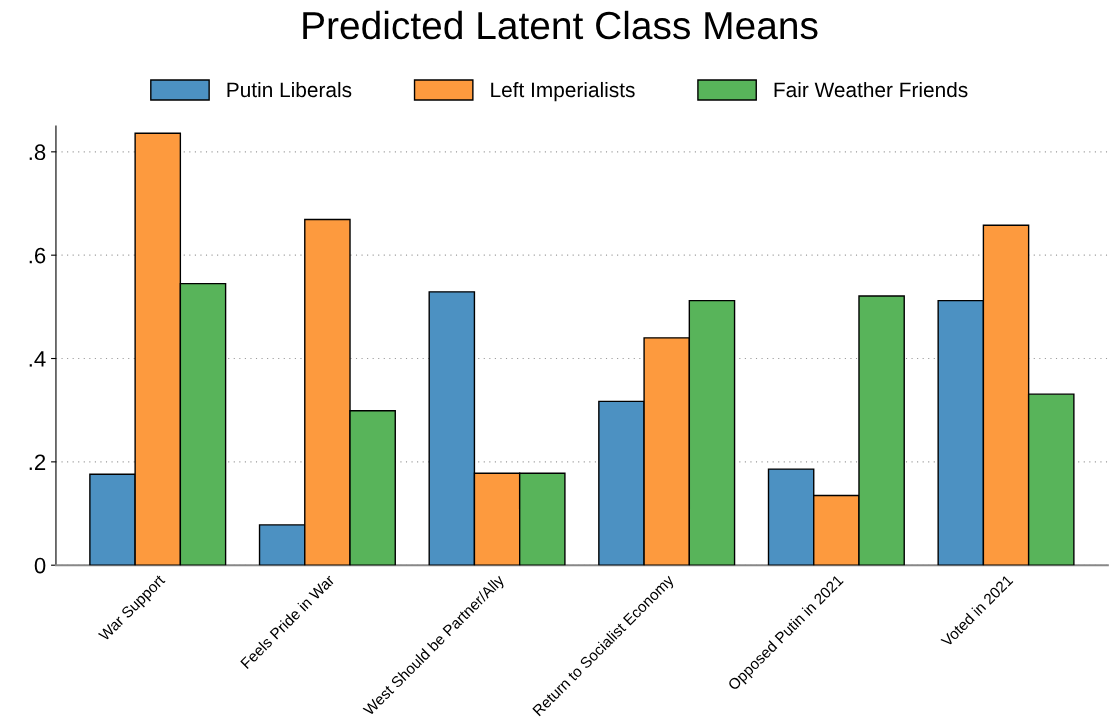  Describe the element at coordinates (560, 25) in the screenshot. I see `chart-title: Predicted Latent Class Means` at that location.